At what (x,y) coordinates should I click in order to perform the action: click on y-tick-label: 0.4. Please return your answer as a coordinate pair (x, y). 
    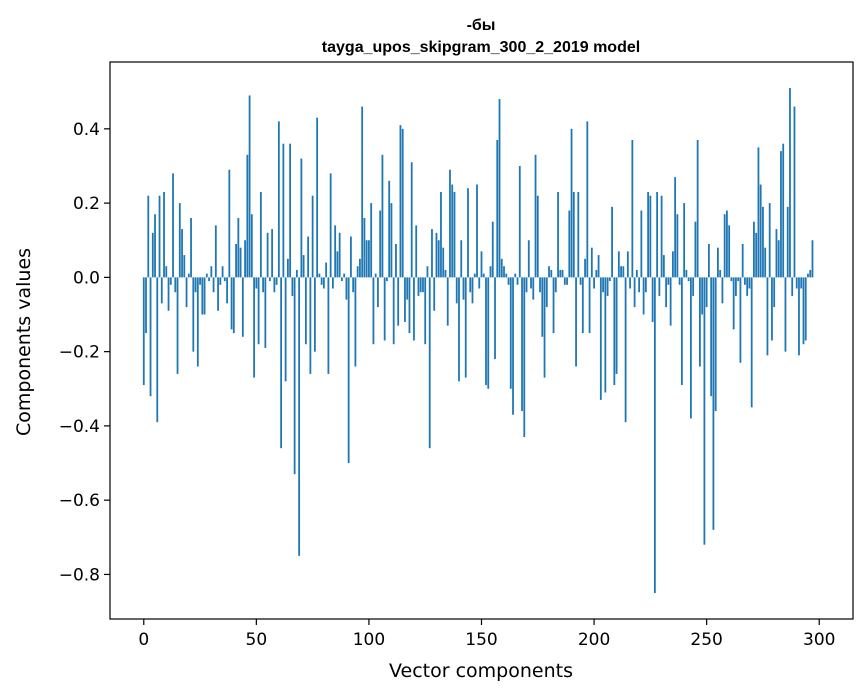
    Looking at the image, I should click on (86, 130).